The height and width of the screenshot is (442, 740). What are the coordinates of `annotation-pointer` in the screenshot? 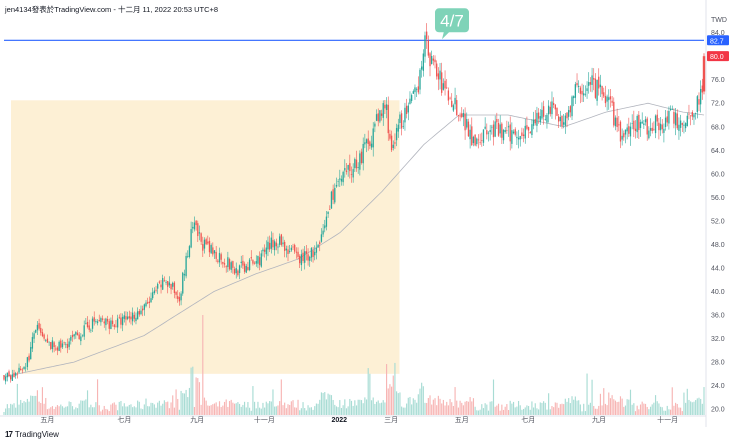 It's located at (446, 35).